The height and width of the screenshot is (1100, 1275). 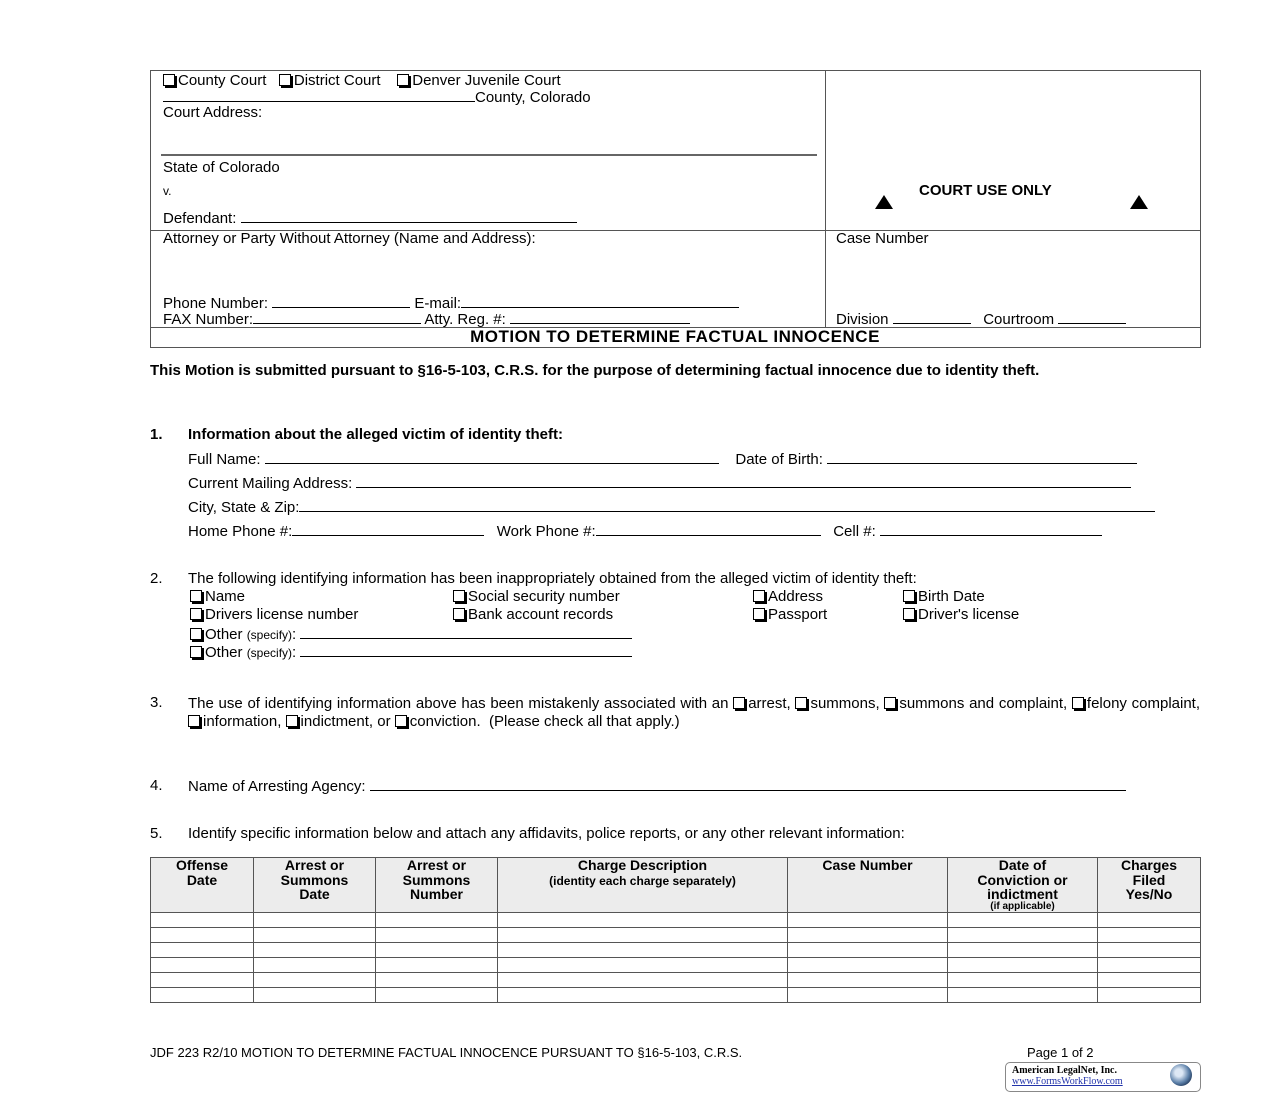 I want to click on mailing-field, so click(x=744, y=481).